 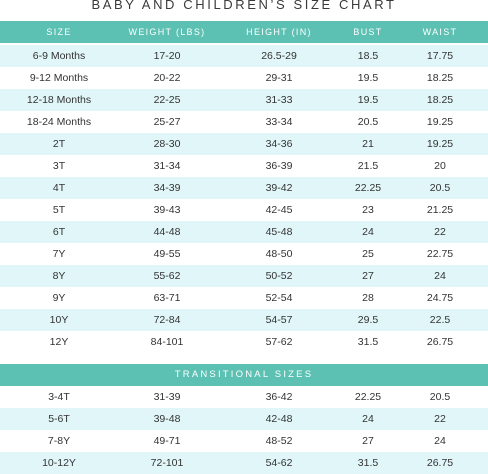 I want to click on size-cell: 9-12 Months, so click(x=59, y=78).